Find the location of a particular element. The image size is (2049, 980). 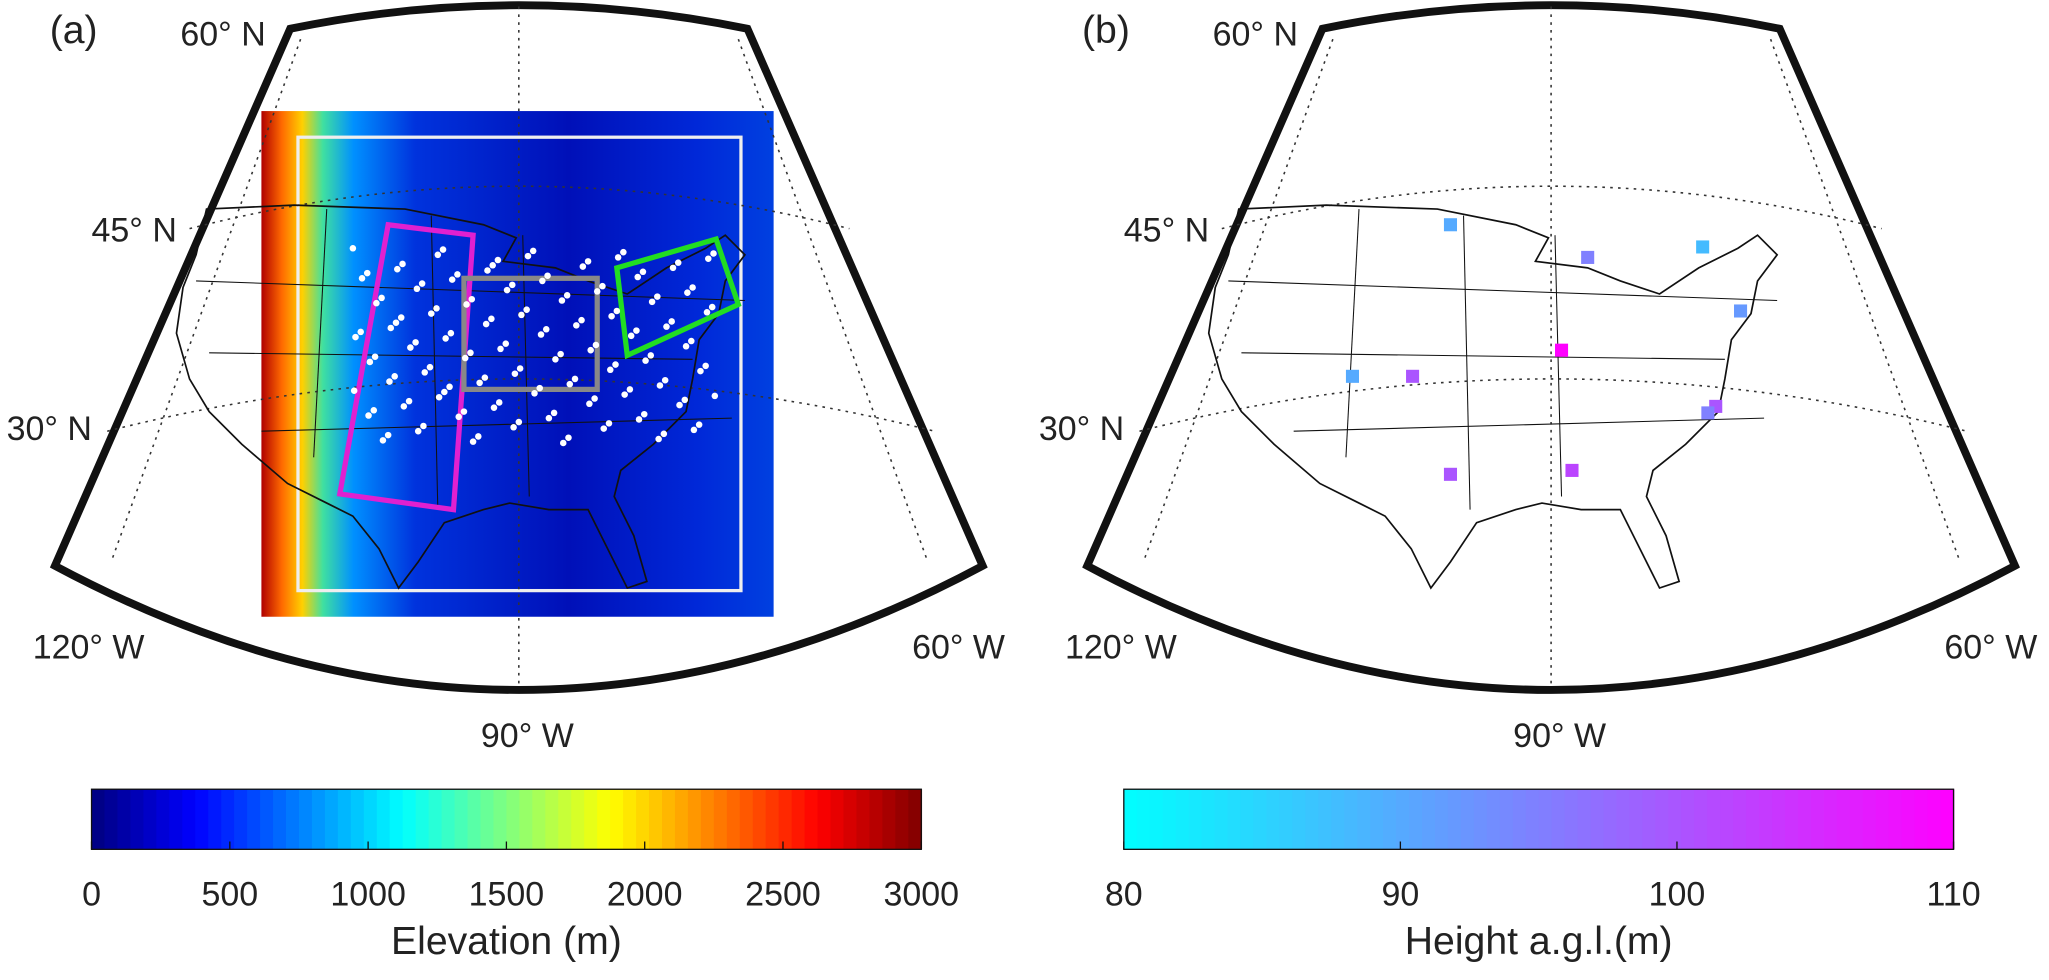

lat-label: 60° N is located at coordinates (1255, 35).